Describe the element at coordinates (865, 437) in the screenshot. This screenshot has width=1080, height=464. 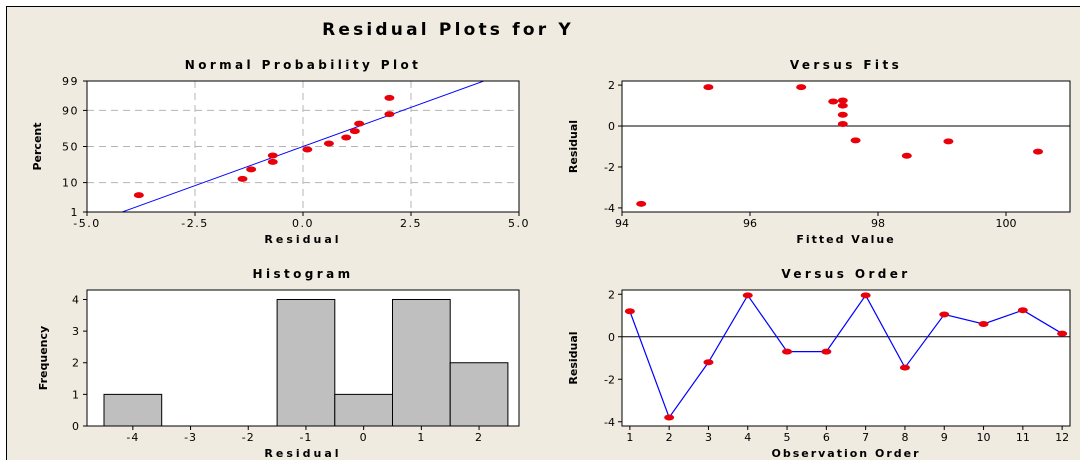
I see `order-x-tick-label: 7` at that location.